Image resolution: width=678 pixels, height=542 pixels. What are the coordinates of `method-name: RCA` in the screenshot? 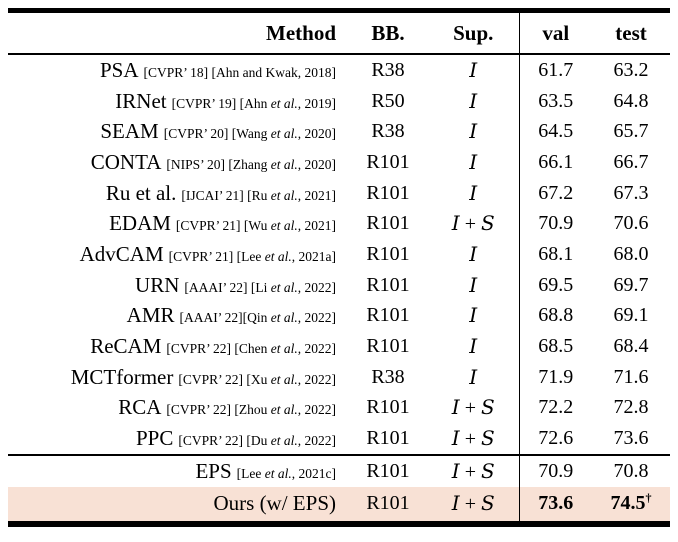 It's located at (140, 407).